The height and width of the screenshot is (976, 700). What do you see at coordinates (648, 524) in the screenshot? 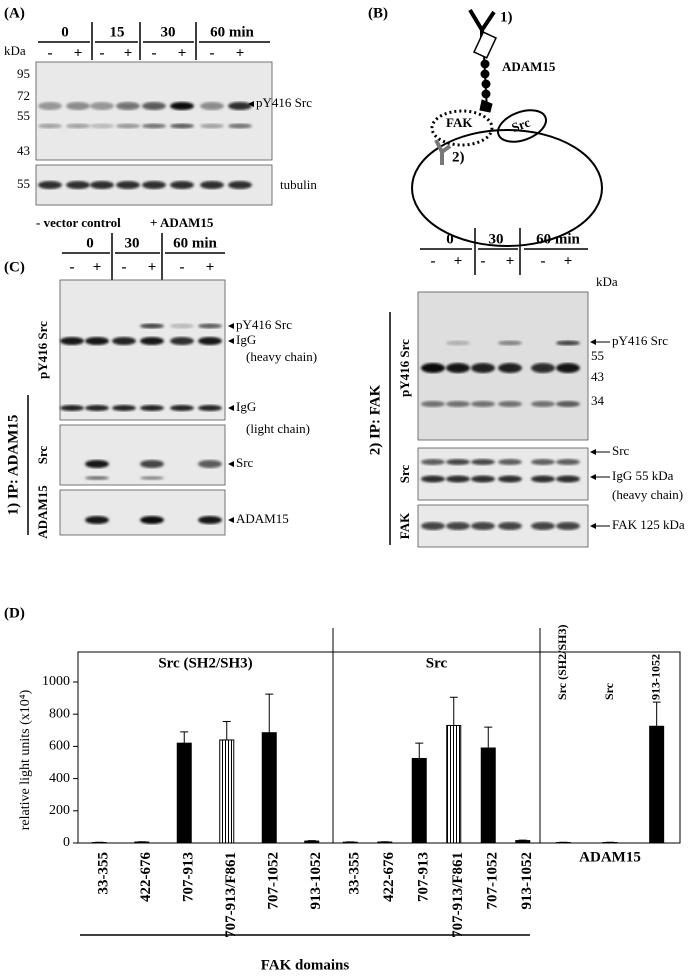
I see `blot-annotation: FAK 125 kDa` at bounding box center [648, 524].